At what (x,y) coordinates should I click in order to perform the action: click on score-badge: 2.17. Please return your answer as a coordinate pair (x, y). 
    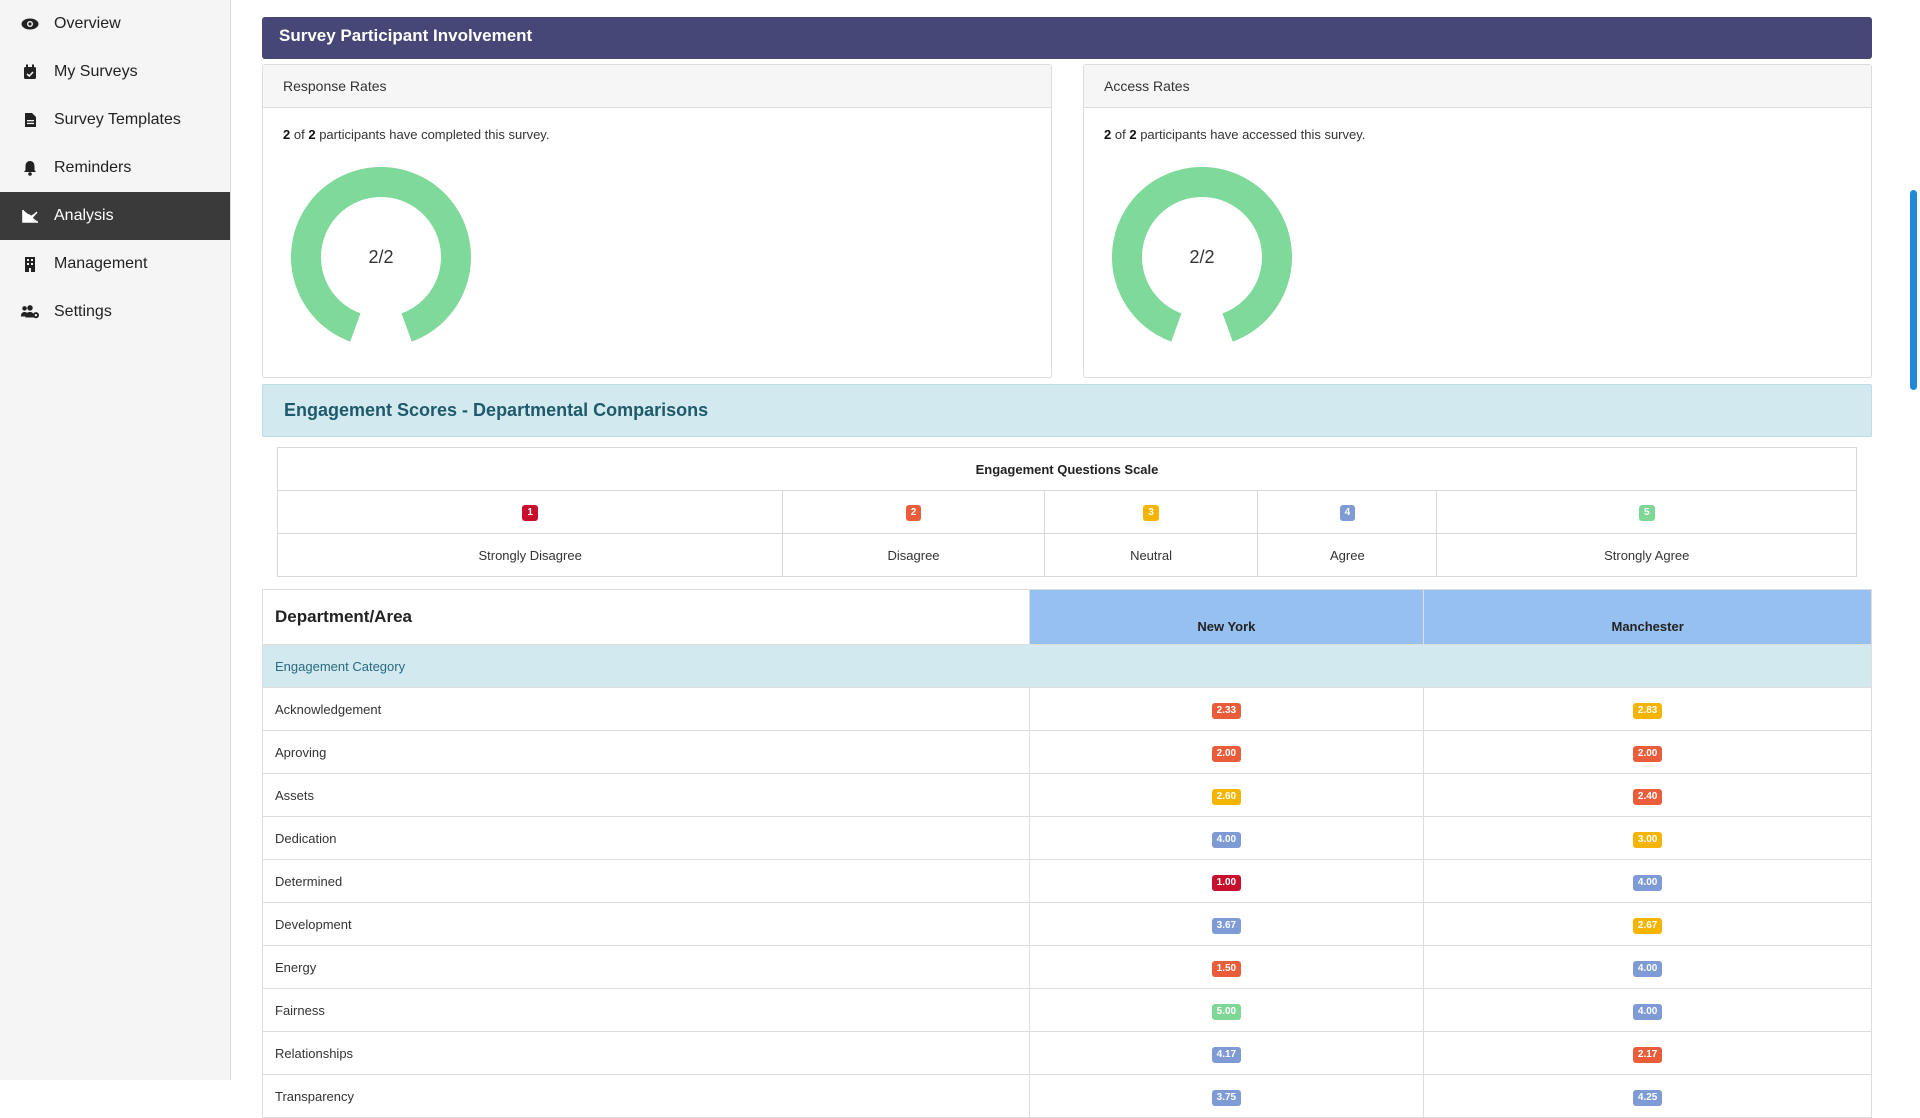
    Looking at the image, I should click on (1647, 1054).